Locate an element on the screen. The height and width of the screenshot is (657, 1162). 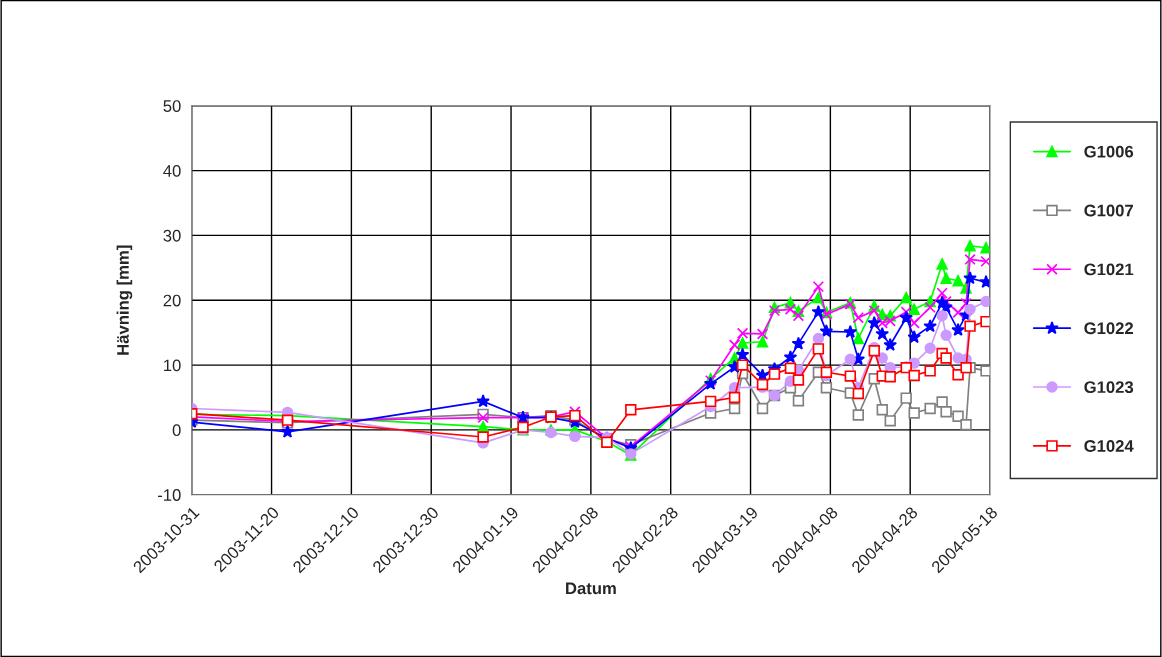
x-axis-title: Datum is located at coordinates (591, 588).